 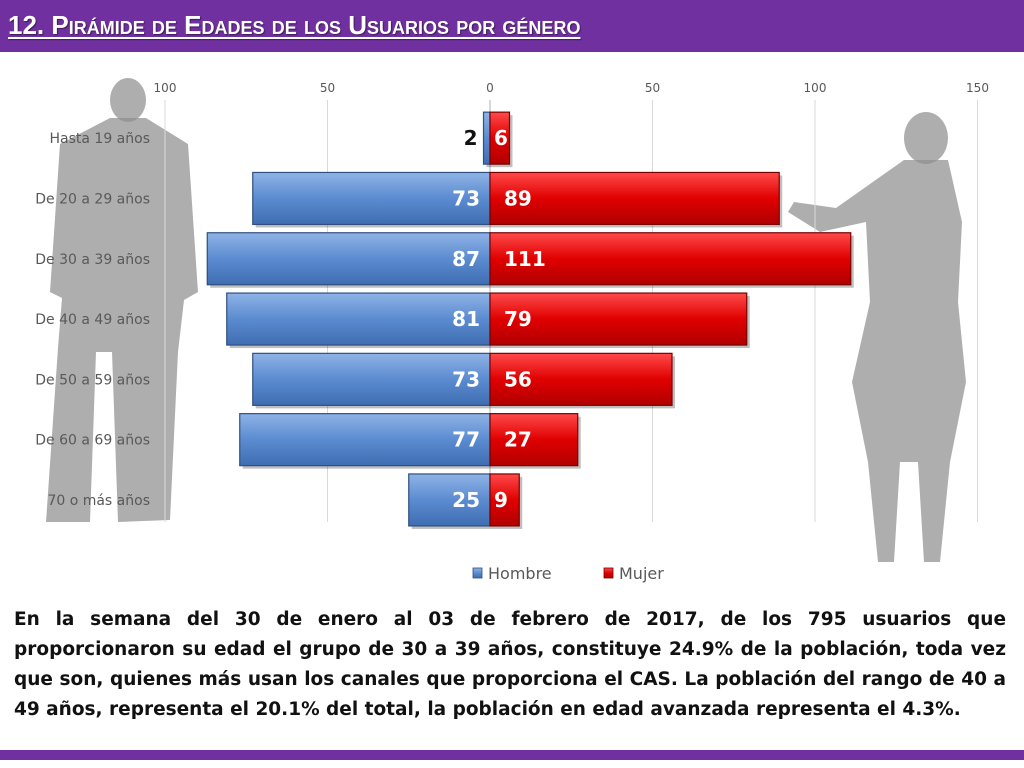 I want to click on data-label-hombre: 81, so click(x=466, y=319).